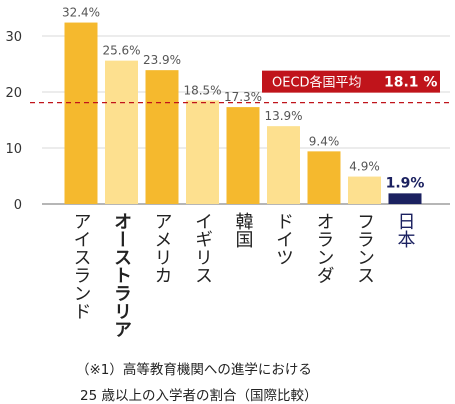  Describe the element at coordinates (13, 121) in the screenshot. I see `y-axis: 0 10 20 30` at that location.